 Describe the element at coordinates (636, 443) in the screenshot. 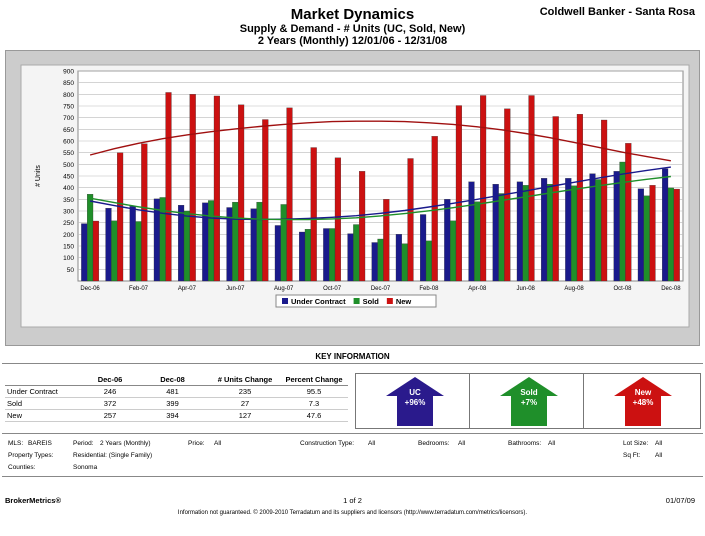

I see `filter-label: Lot Size:` at that location.